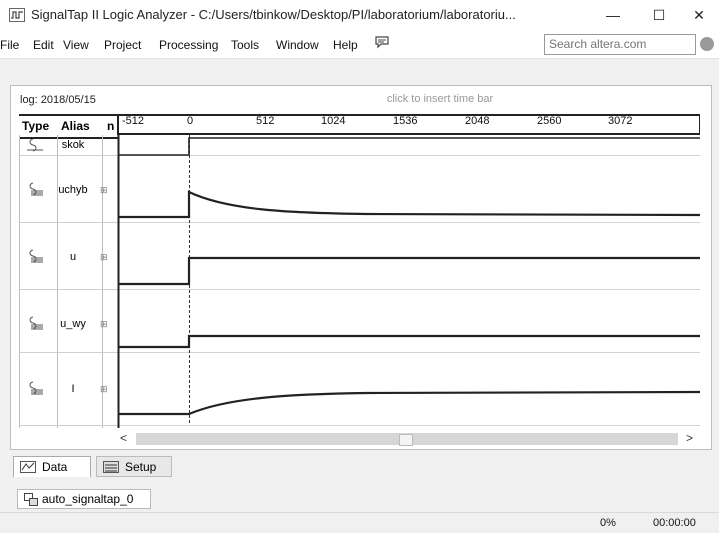 The width and height of the screenshot is (719, 533). Describe the element at coordinates (189, 45) in the screenshot. I see `menu-processing: Processing` at that location.